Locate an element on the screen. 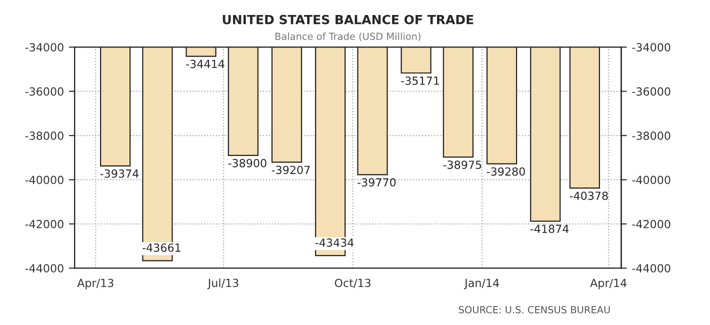 The height and width of the screenshot is (325, 710). x-tick-label: Jul/13 is located at coordinates (222, 284).